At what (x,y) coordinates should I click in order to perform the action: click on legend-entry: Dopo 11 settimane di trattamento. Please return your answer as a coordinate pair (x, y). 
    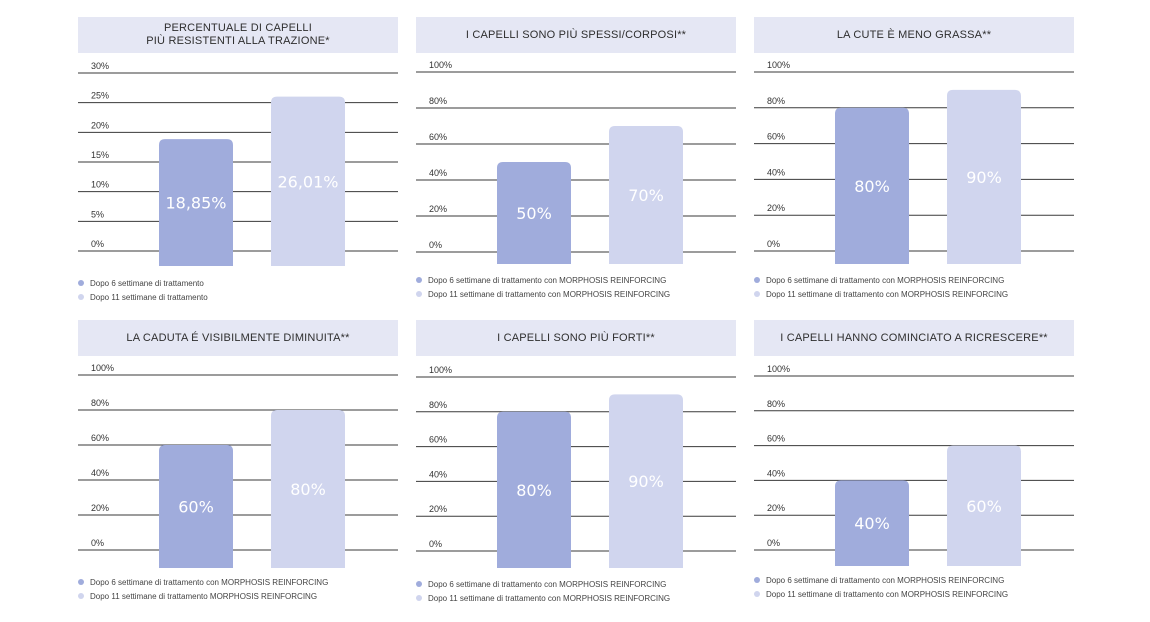
    Looking at the image, I should click on (143, 297).